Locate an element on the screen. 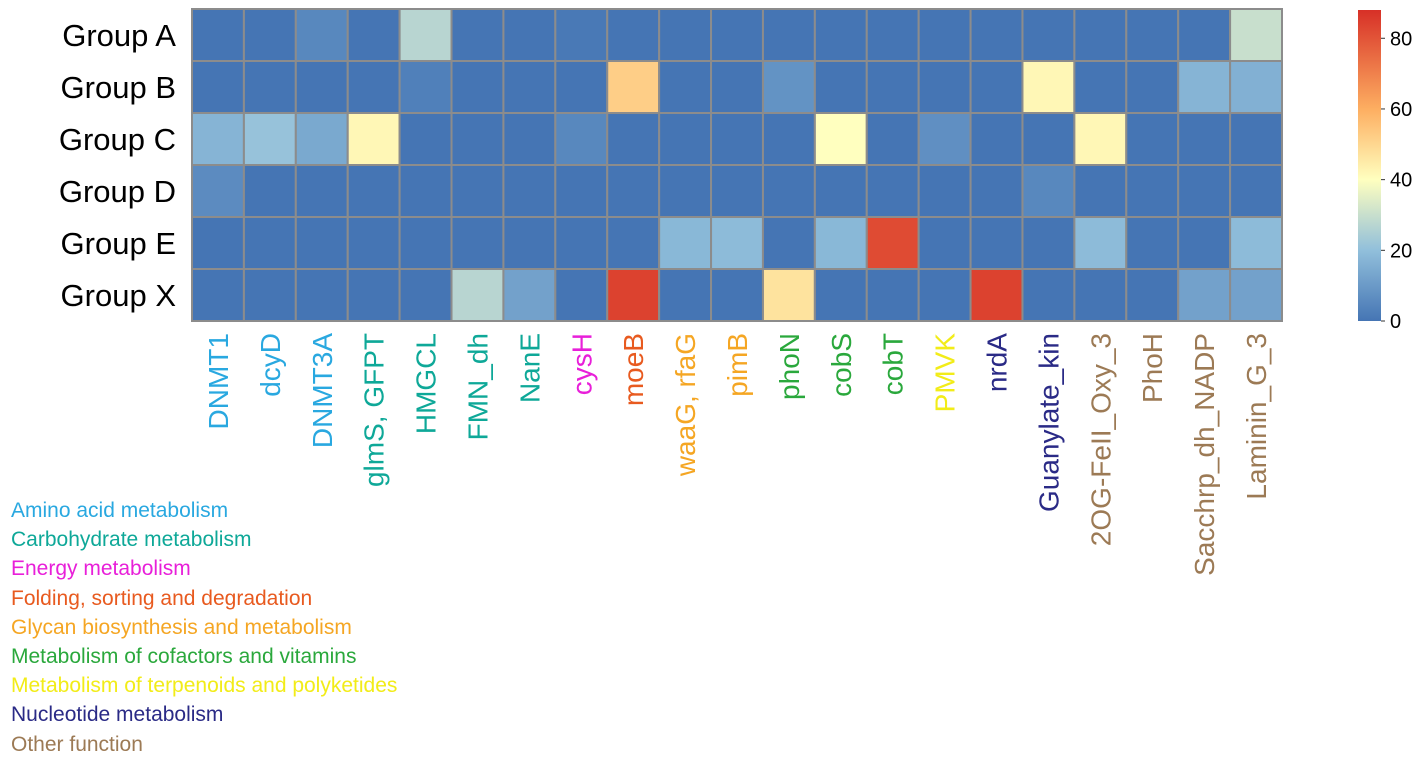 This screenshot has height=759, width=1420. column-label: Guanylate_kin is located at coordinates (1048, 422).